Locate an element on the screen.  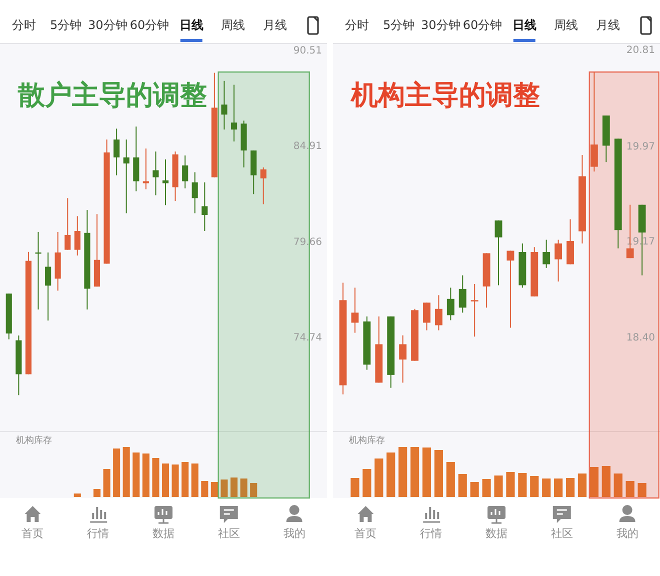
y-tick-label: 18.40 is located at coordinates (640, 338).